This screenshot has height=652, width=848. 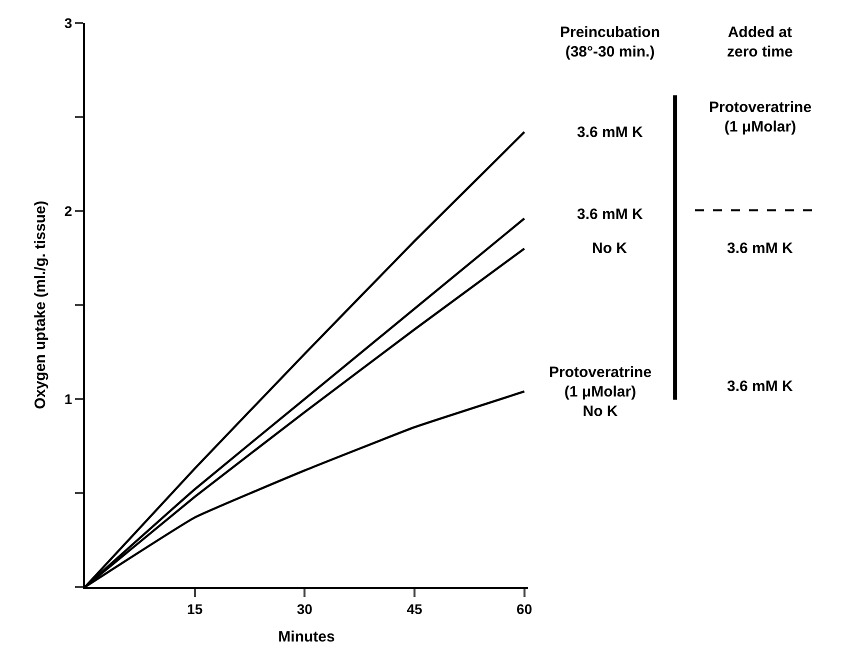 What do you see at coordinates (41, 305) in the screenshot?
I see `y-axis-title: Oxygen uptake (ml./g. tissue)` at bounding box center [41, 305].